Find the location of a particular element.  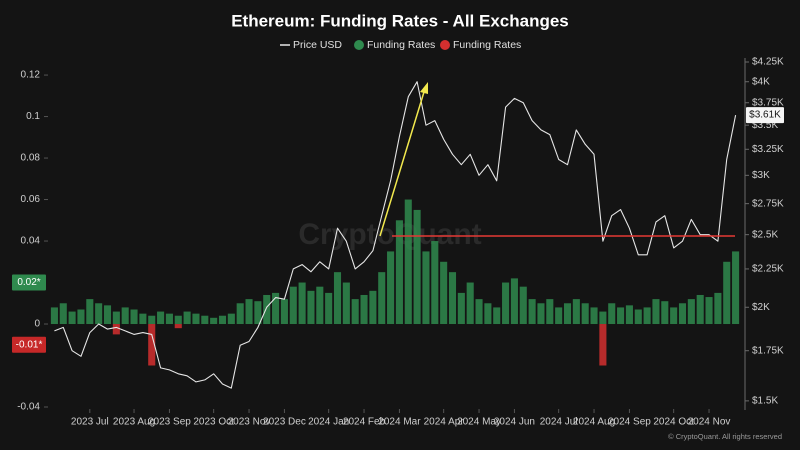

y2-tick-label: $4K is located at coordinates (761, 81).